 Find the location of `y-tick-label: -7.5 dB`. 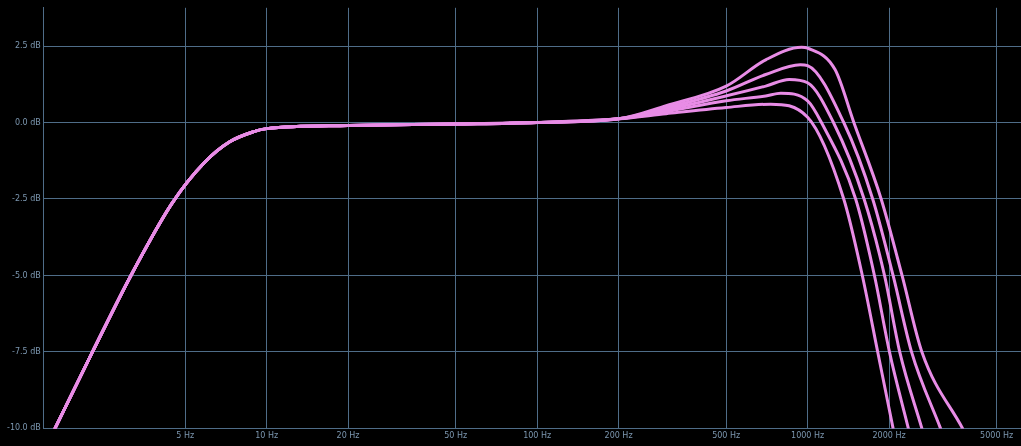

y-tick-label: -7.5 dB is located at coordinates (26, 352).